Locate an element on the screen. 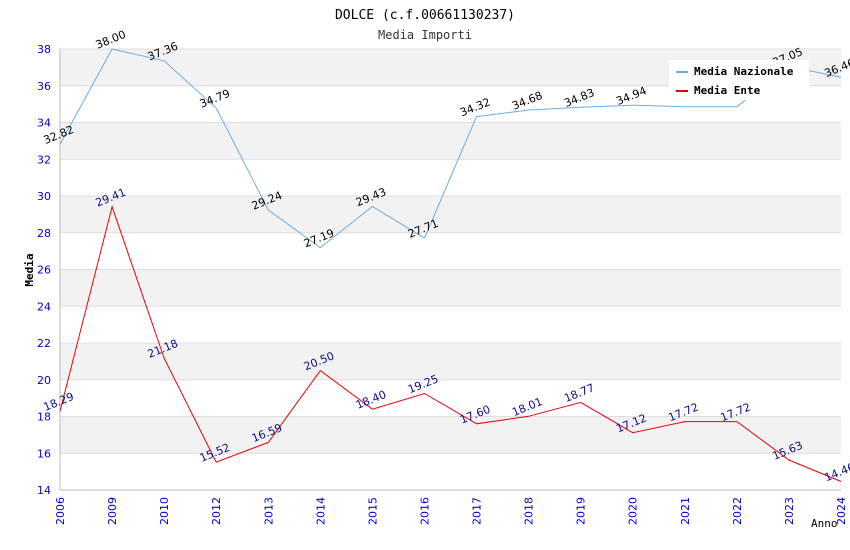 The height and width of the screenshot is (550, 850). x-tick-label: 2006 is located at coordinates (60, 511).